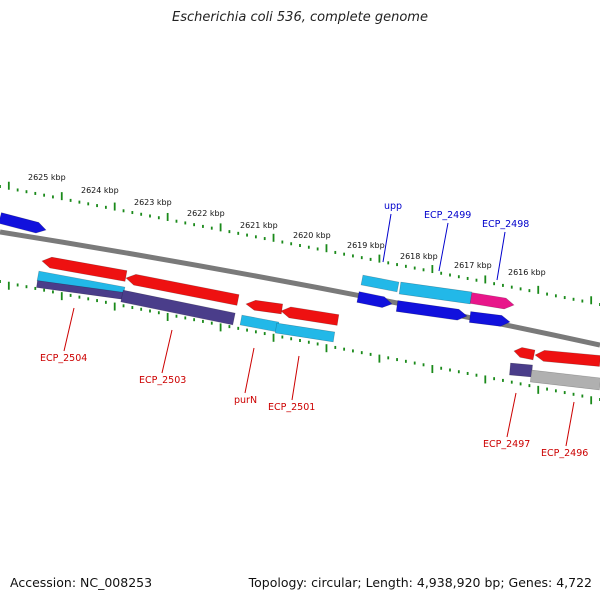 The width and height of the screenshot is (600, 600). I want to click on tick-label: 2624 kbp, so click(100, 190).